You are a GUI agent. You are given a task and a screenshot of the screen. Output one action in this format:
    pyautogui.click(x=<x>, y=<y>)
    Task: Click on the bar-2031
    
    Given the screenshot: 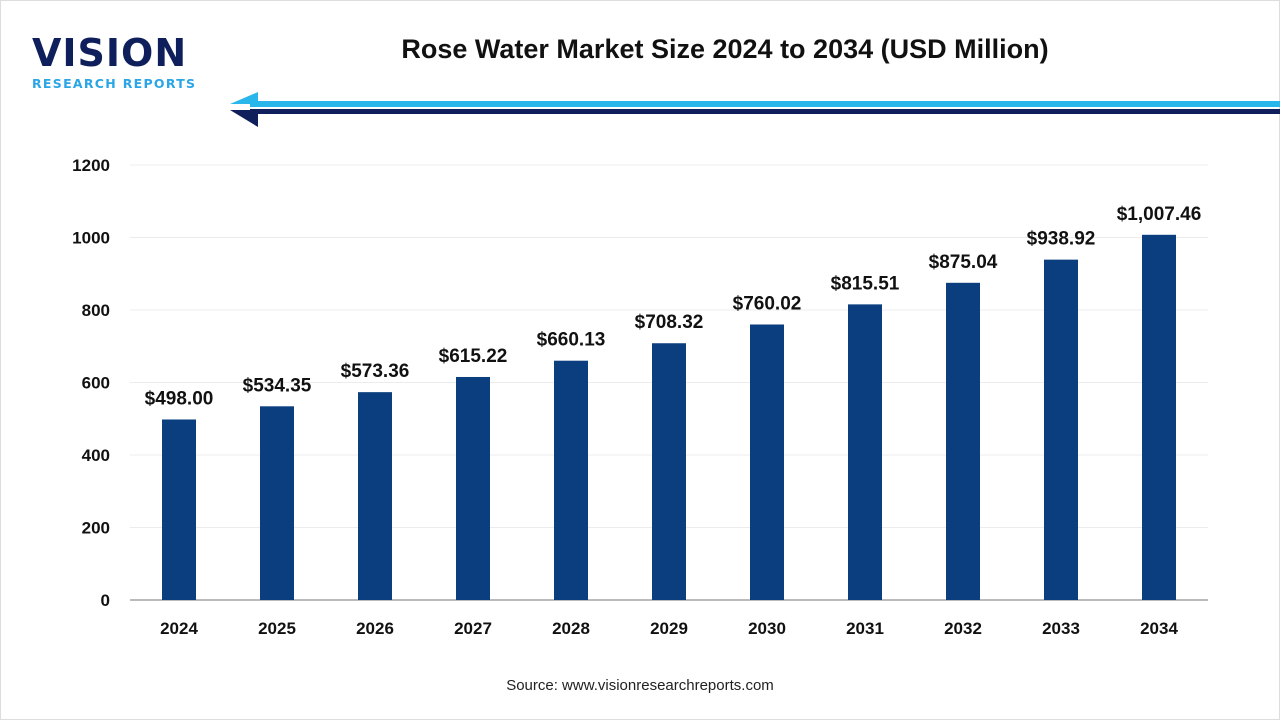 What is the action you would take?
    pyautogui.click(x=865, y=452)
    